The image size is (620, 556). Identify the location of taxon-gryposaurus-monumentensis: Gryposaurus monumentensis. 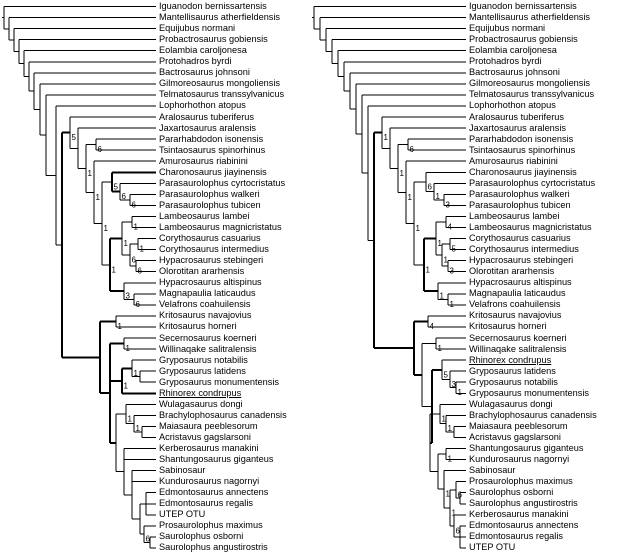
(219, 381).